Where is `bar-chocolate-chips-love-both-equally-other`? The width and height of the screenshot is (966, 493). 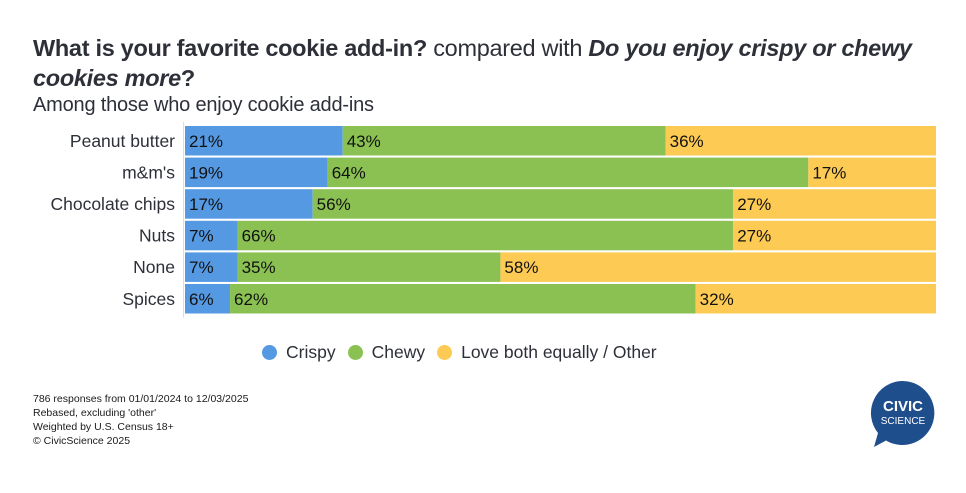
bar-chocolate-chips-love-both-equally-other is located at coordinates (834, 204).